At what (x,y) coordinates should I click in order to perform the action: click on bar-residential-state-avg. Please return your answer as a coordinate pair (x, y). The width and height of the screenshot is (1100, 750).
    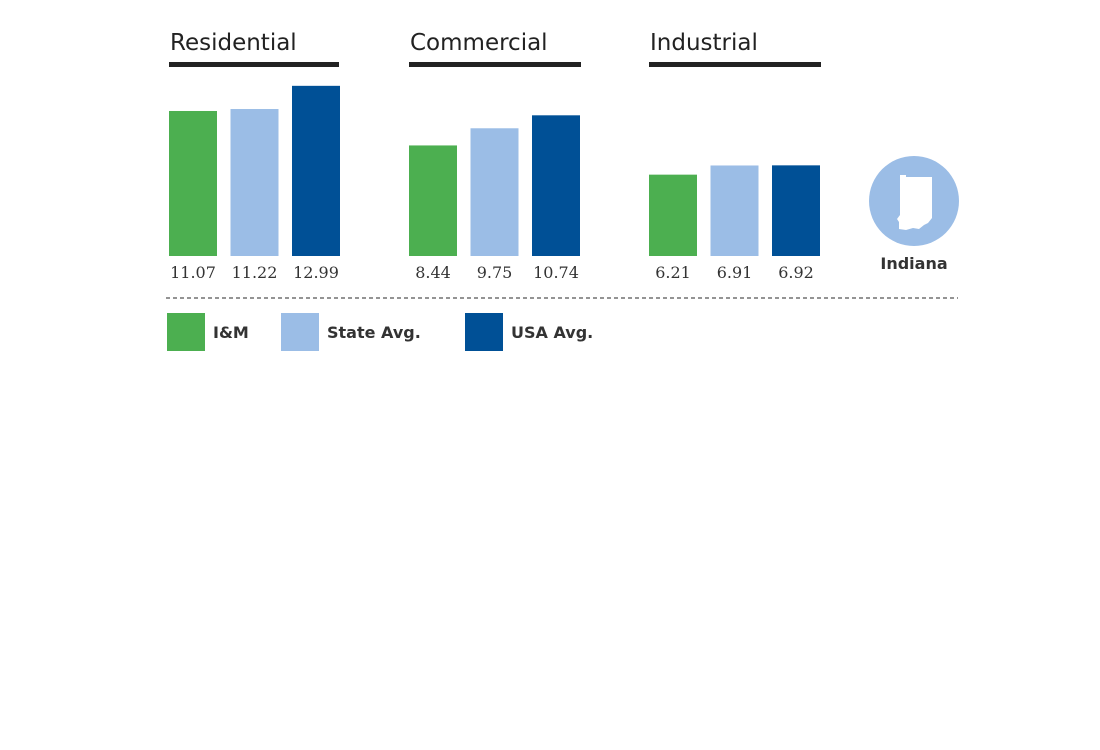
    Looking at the image, I should click on (254, 182).